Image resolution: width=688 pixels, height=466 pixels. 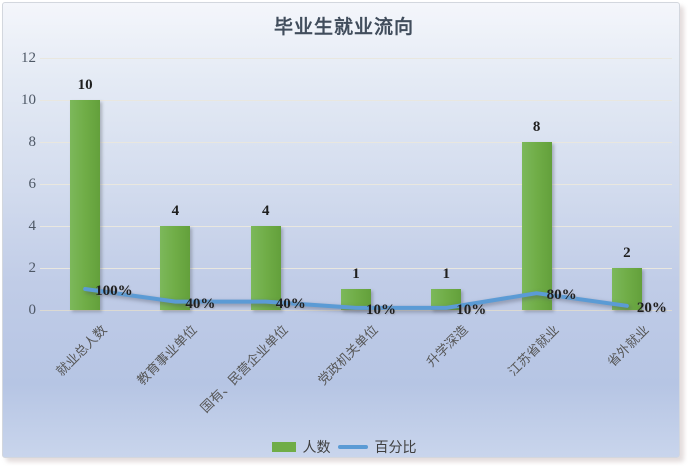 I want to click on y-axis-tick-label: 10, so click(x=28, y=100).